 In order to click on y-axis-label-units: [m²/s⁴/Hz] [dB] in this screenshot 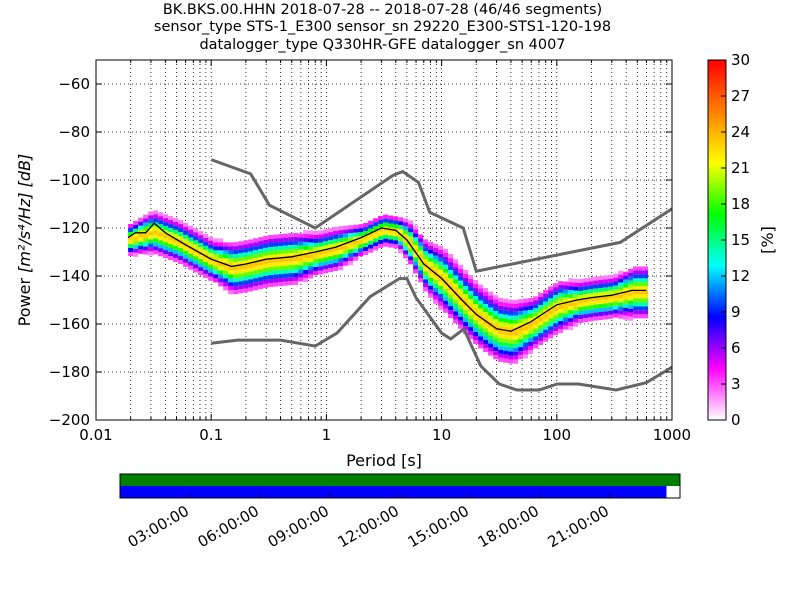, I will do `click(24, 213)`.